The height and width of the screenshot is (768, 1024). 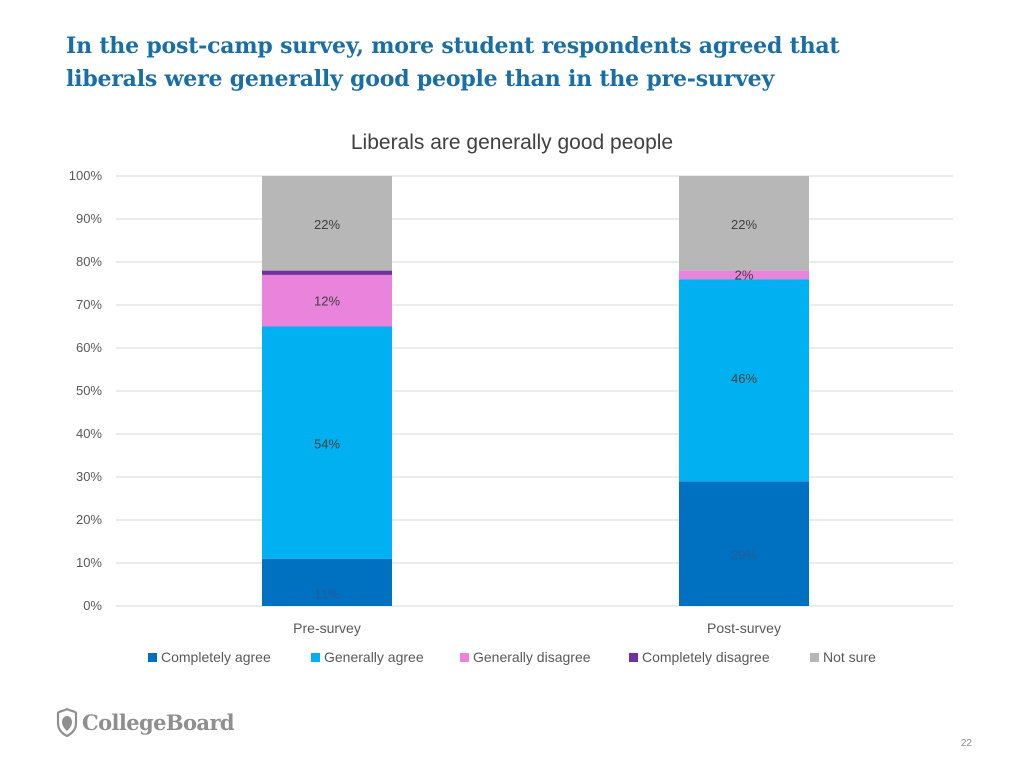 What do you see at coordinates (966, 743) in the screenshot?
I see `page-number: 22` at bounding box center [966, 743].